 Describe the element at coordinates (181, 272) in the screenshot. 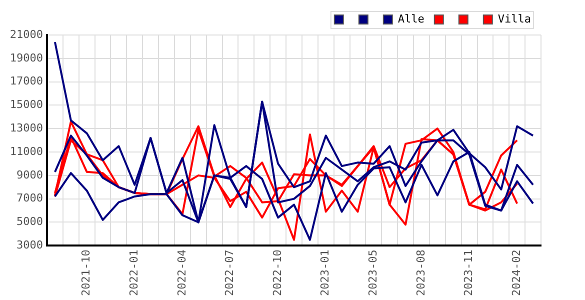

I see `x-tick-label: 2022-04` at that location.